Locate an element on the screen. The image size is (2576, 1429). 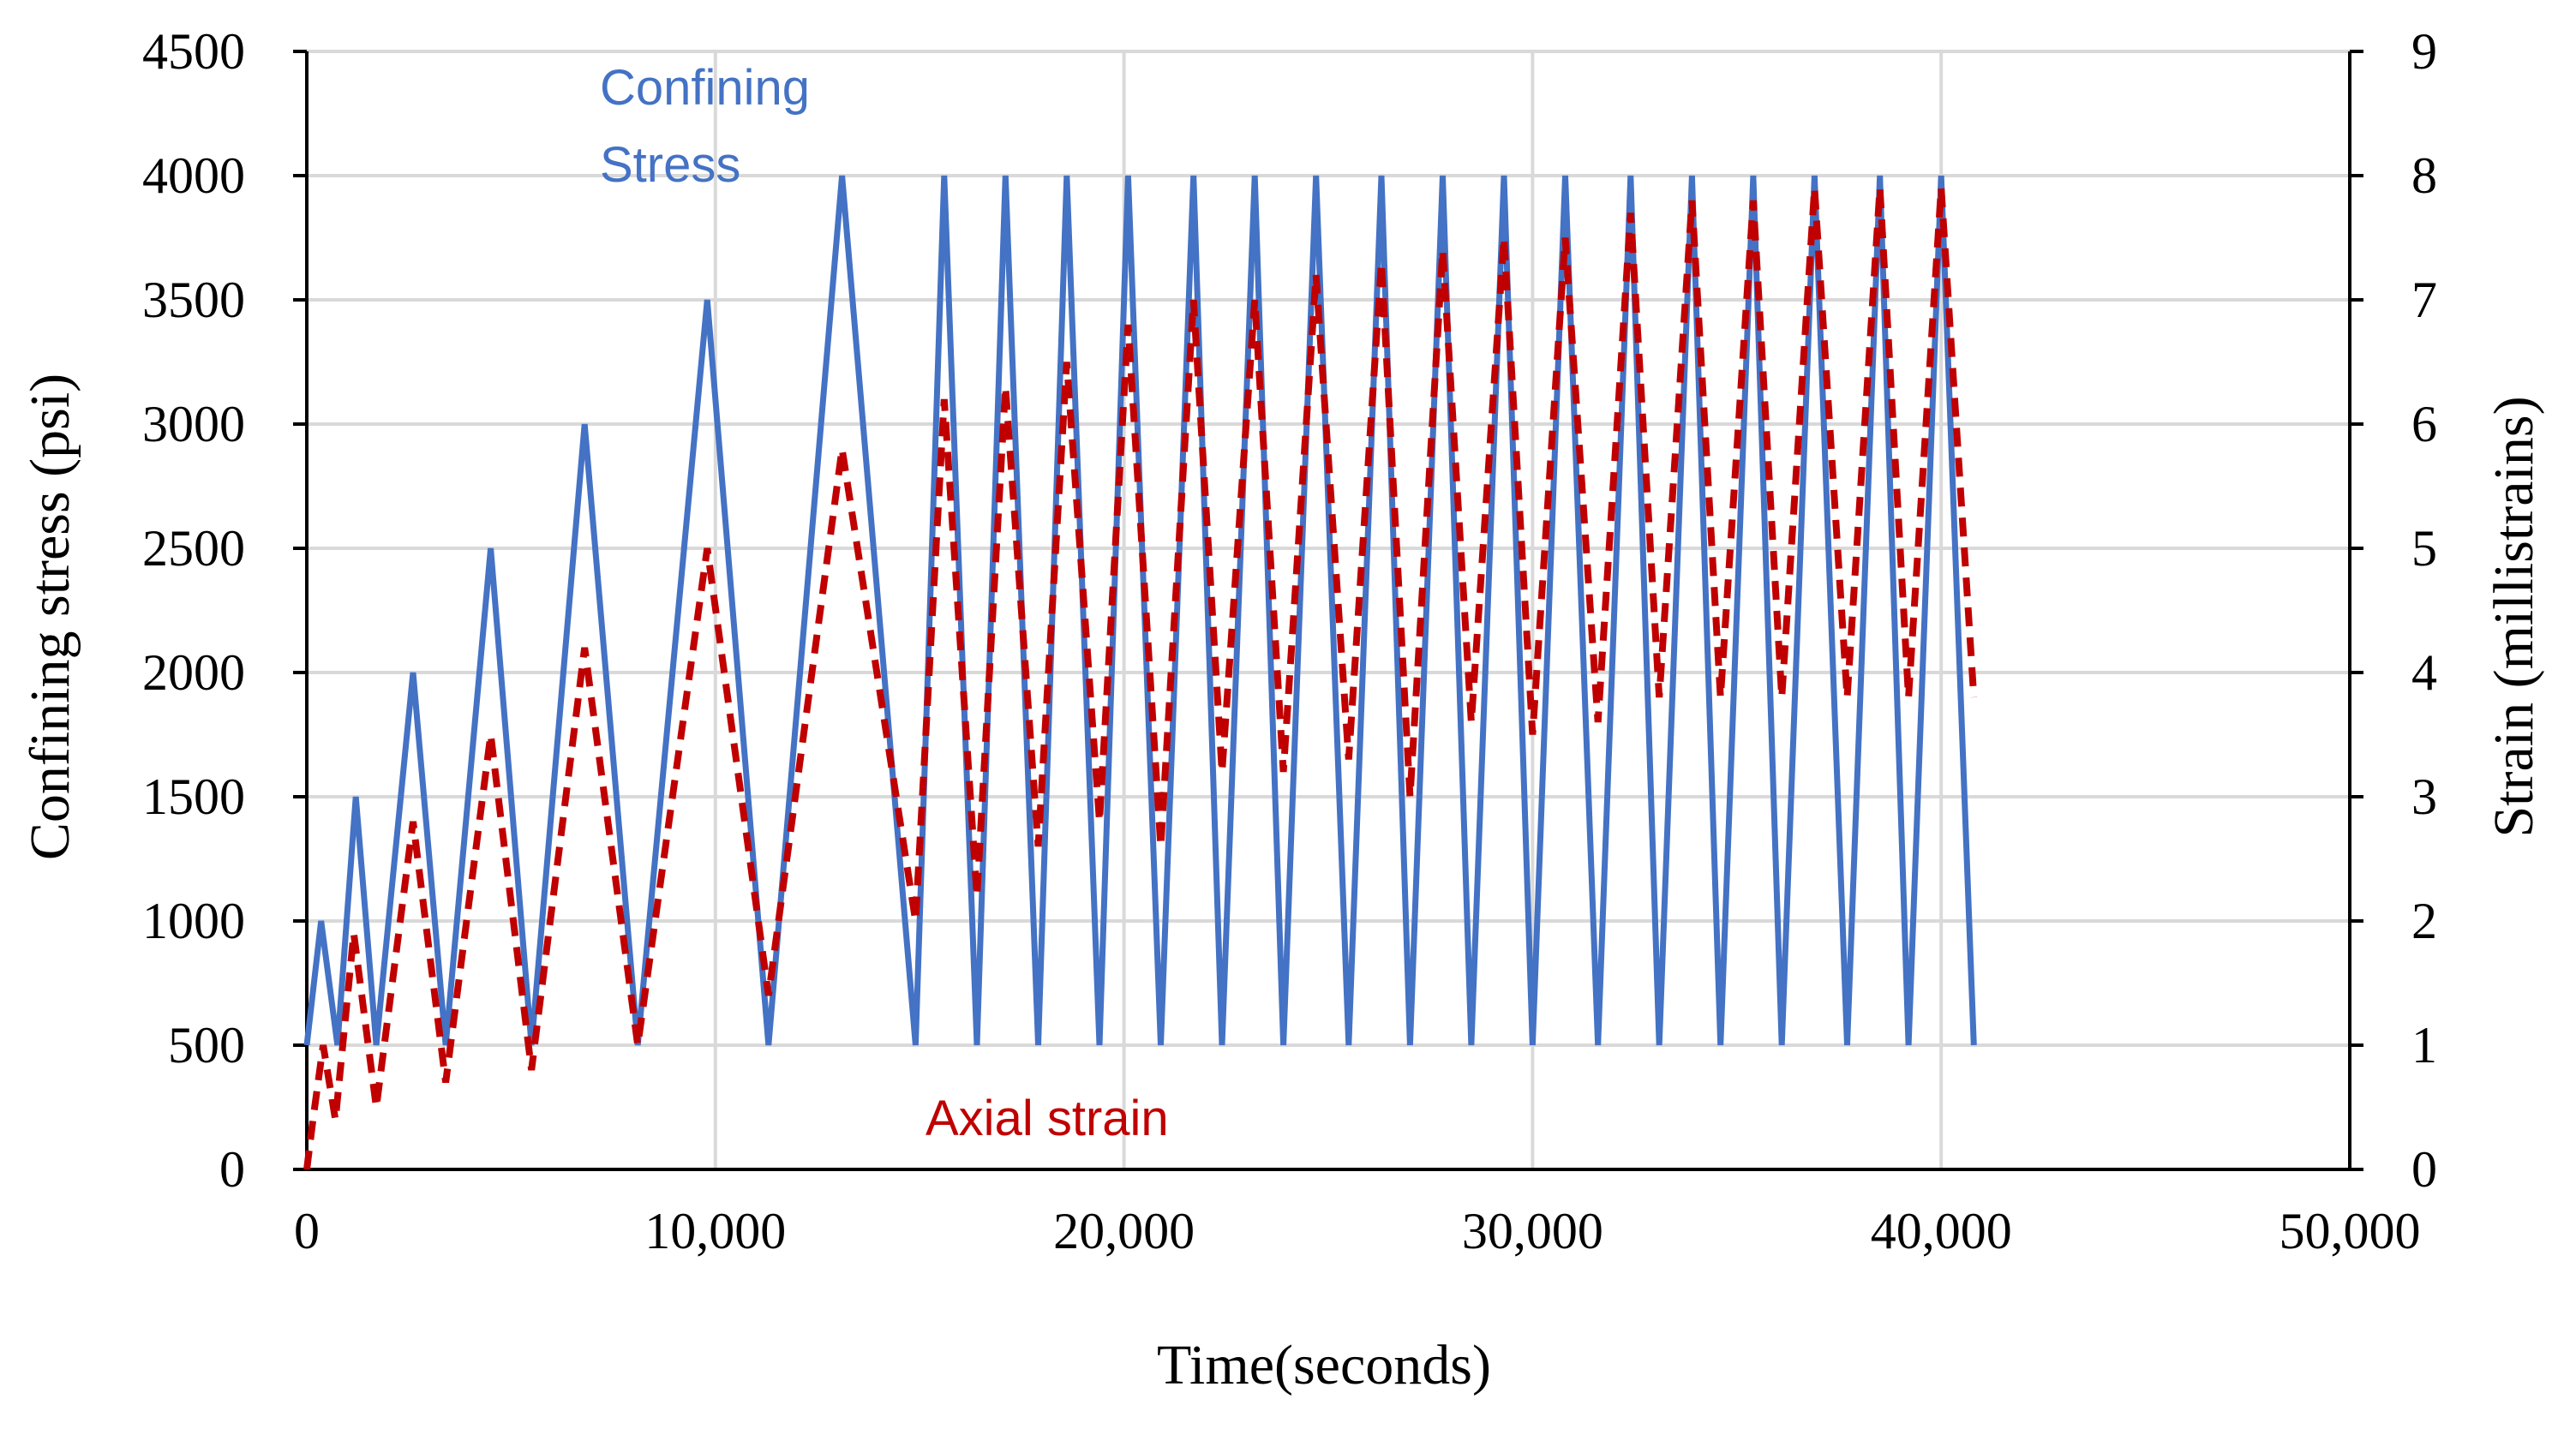
x-tick-label: 10,000 is located at coordinates (715, 1231).